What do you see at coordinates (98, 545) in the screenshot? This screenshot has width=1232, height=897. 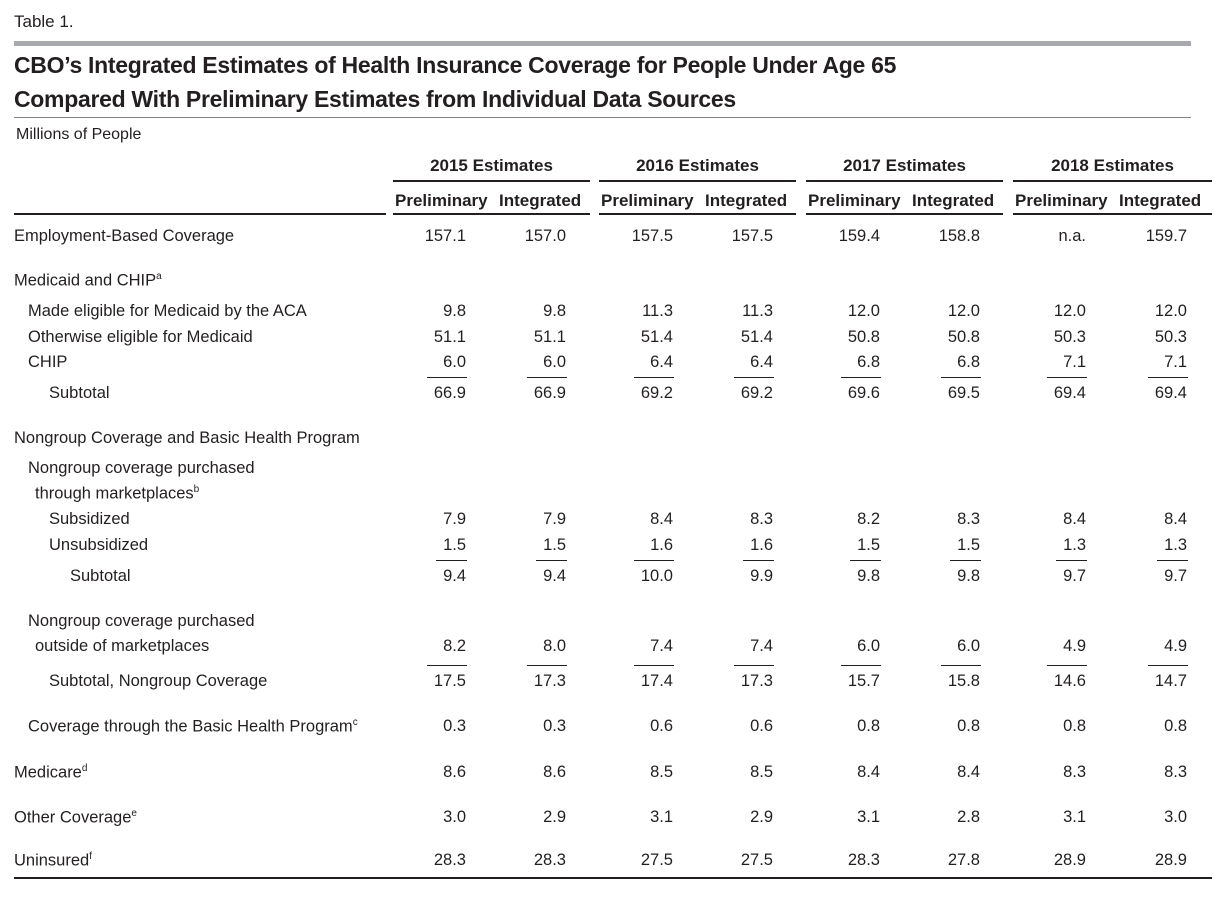 I see `row-label: Unsubsidized` at bounding box center [98, 545].